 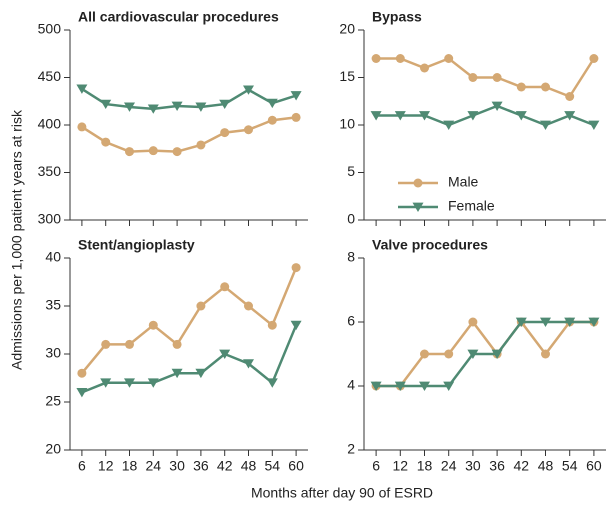 I want to click on y-tick-label: 4, so click(x=351, y=385).